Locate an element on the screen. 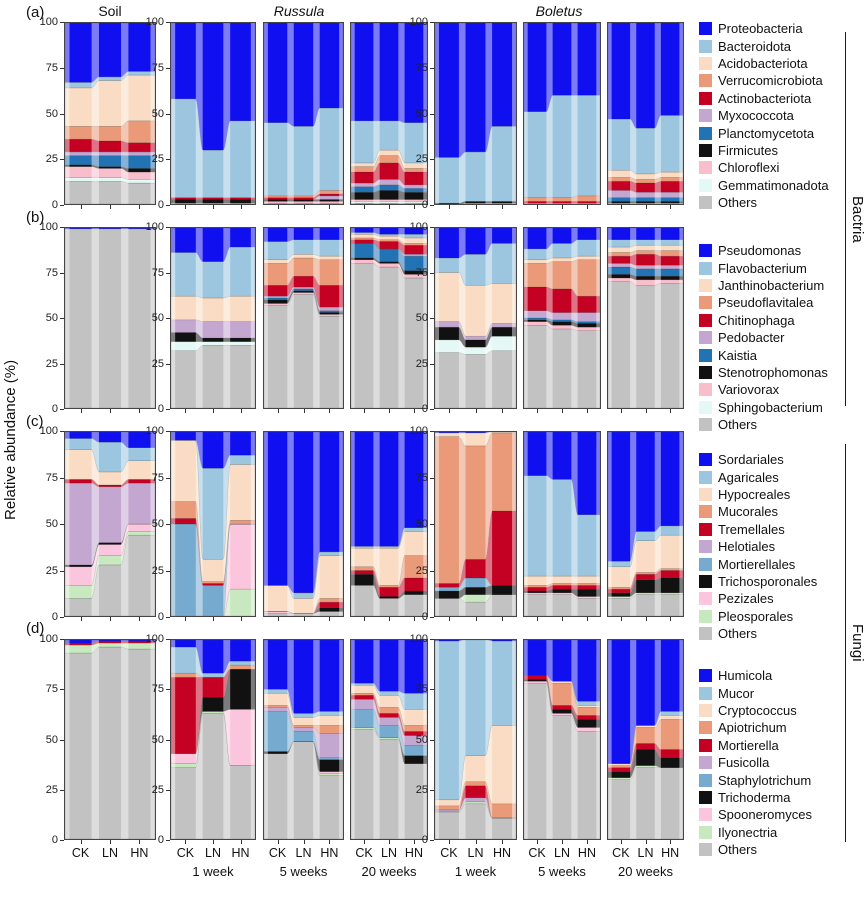  area-janthinobacterium is located at coordinates (213, 308).